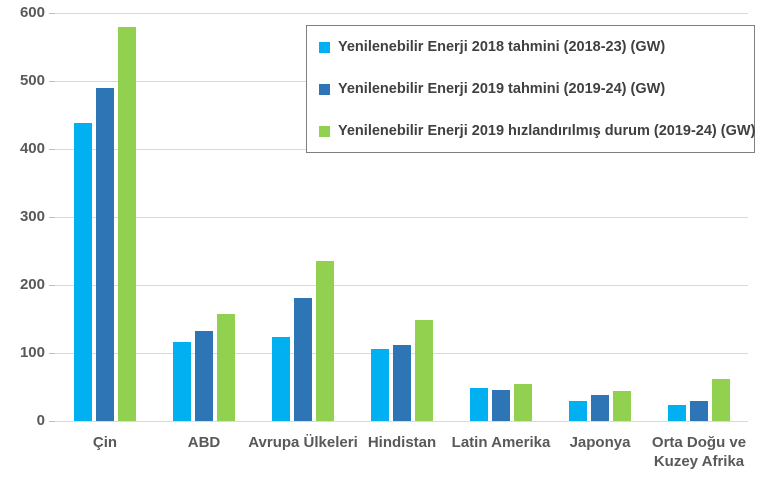  I want to click on x-axis-label: Çin, so click(105, 442).